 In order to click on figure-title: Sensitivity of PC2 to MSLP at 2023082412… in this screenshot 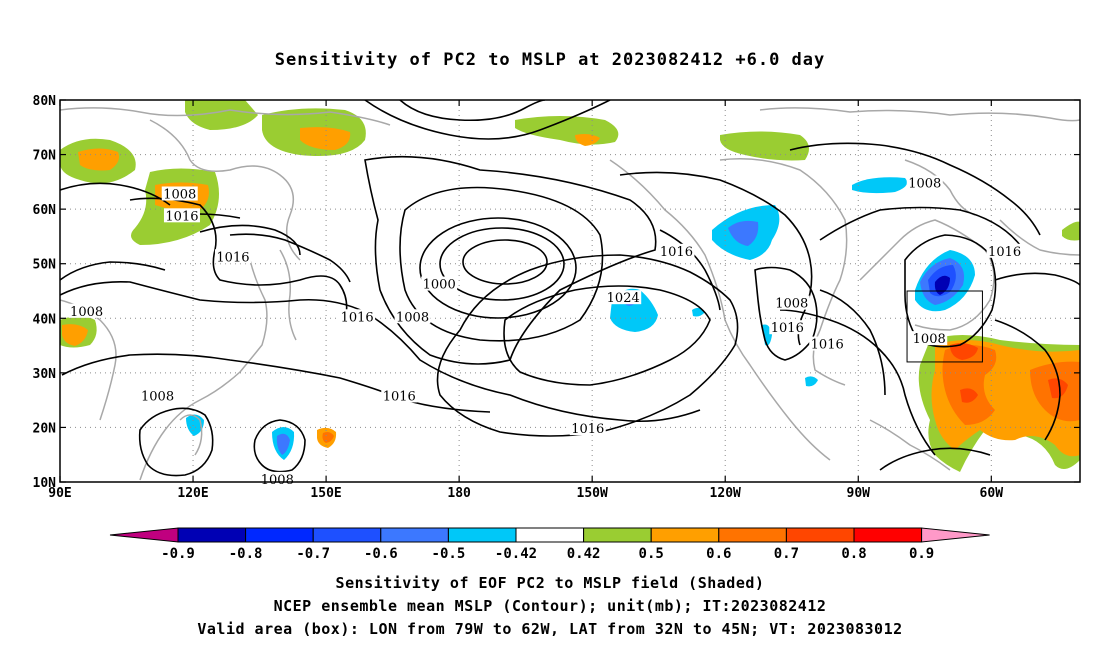, I will do `click(550, 60)`.